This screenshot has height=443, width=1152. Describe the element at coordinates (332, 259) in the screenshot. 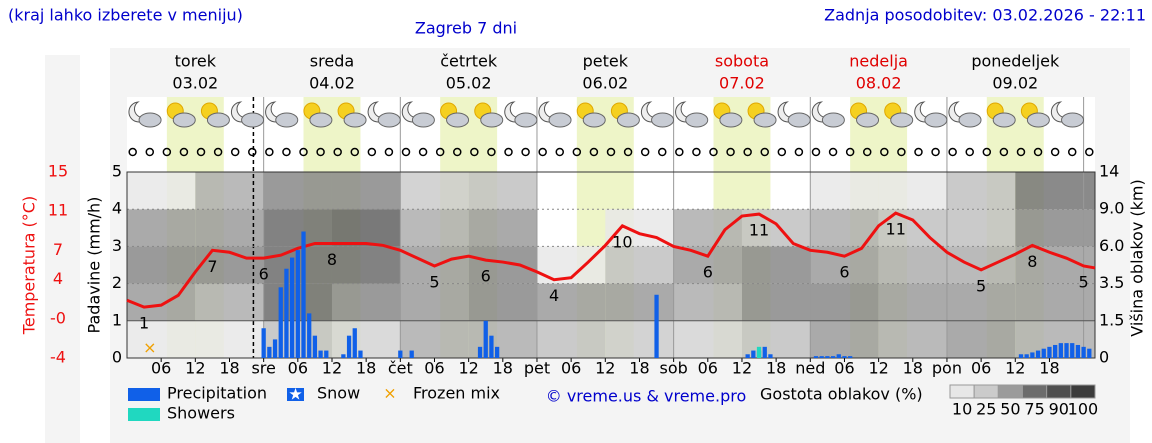

I see `temperature-label: 8` at that location.